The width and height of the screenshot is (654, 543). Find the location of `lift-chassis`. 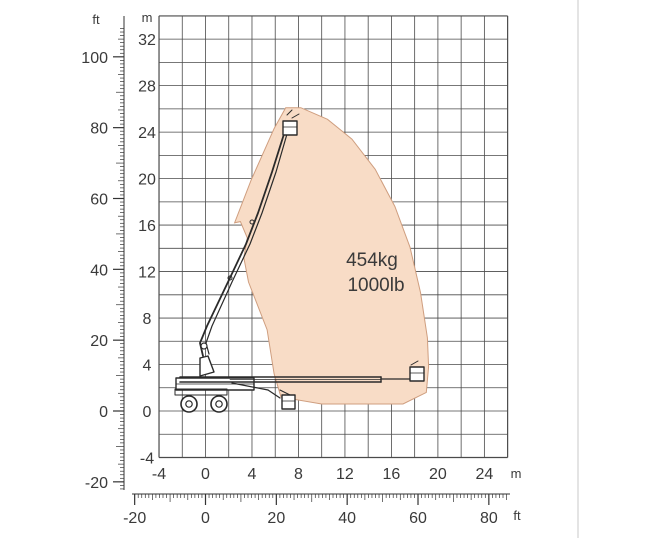

lift-chassis is located at coordinates (214, 386).